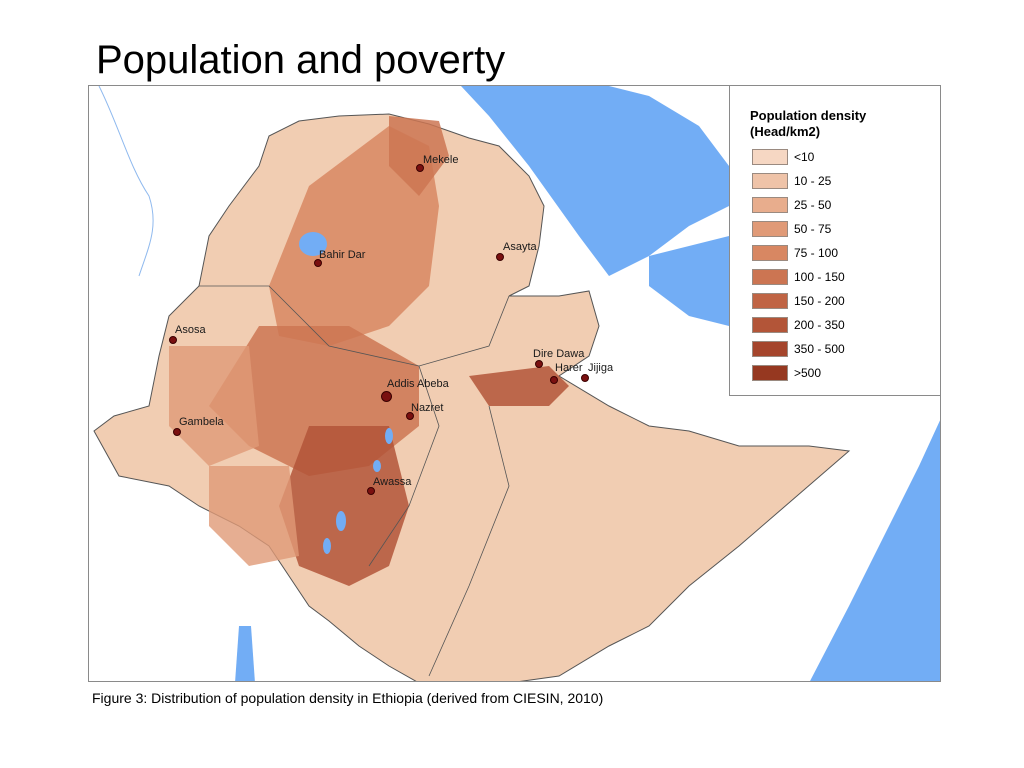 This screenshot has width=1024, height=768. What do you see at coordinates (819, 349) in the screenshot?
I see `legend-label: 350 - 500` at bounding box center [819, 349].